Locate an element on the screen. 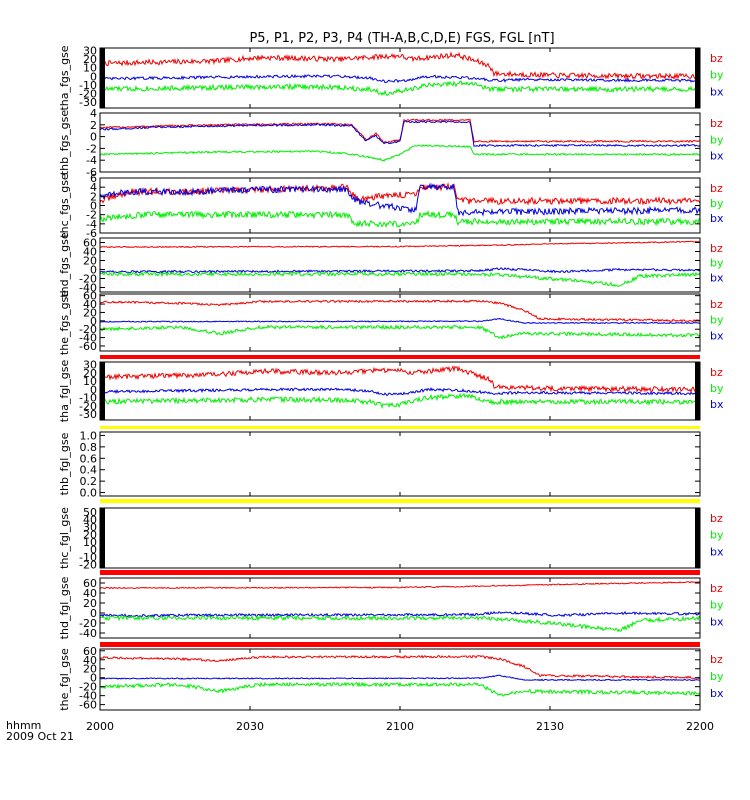 Image resolution: width=750 pixels, height=800 pixels. left-edge-bar is located at coordinates (102, 391).